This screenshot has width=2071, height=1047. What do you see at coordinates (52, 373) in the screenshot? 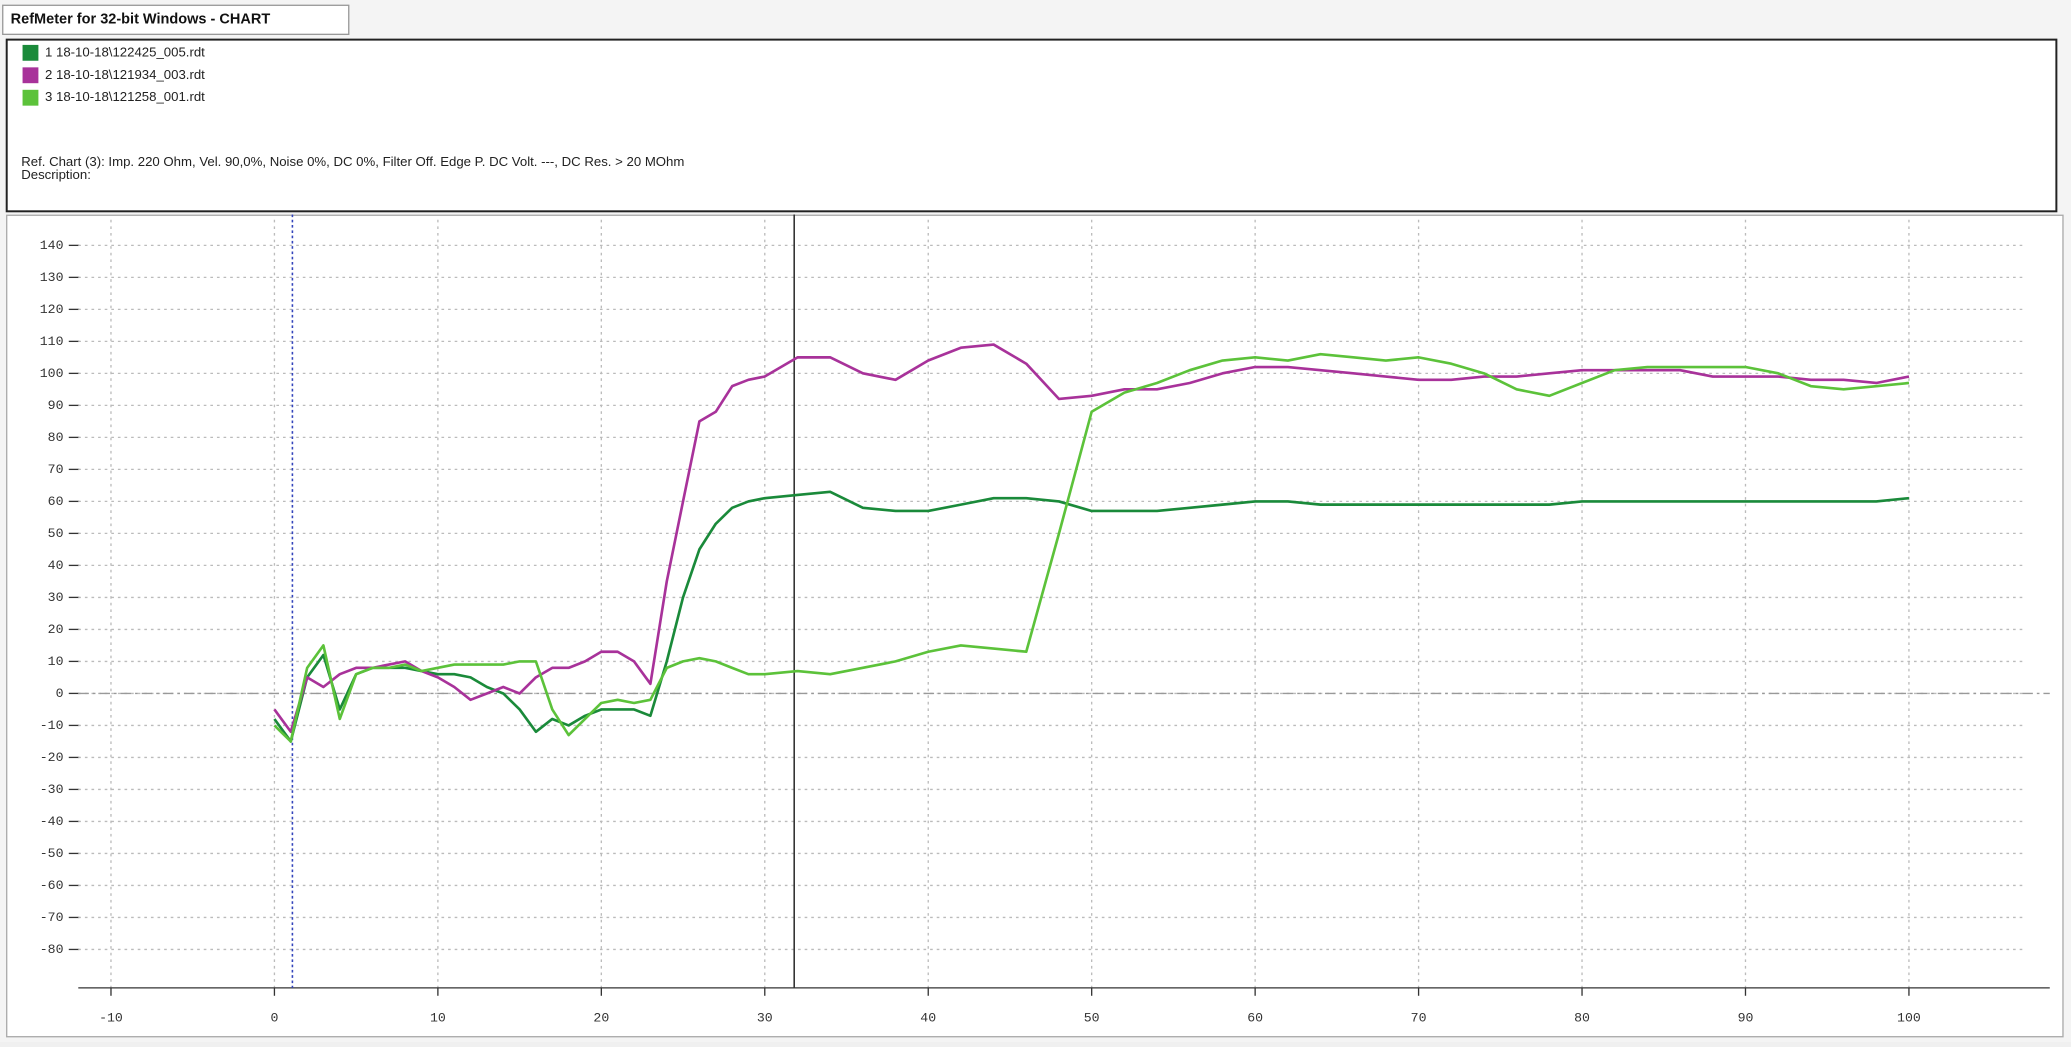
I see `y-tick-label: 100` at bounding box center [52, 373].